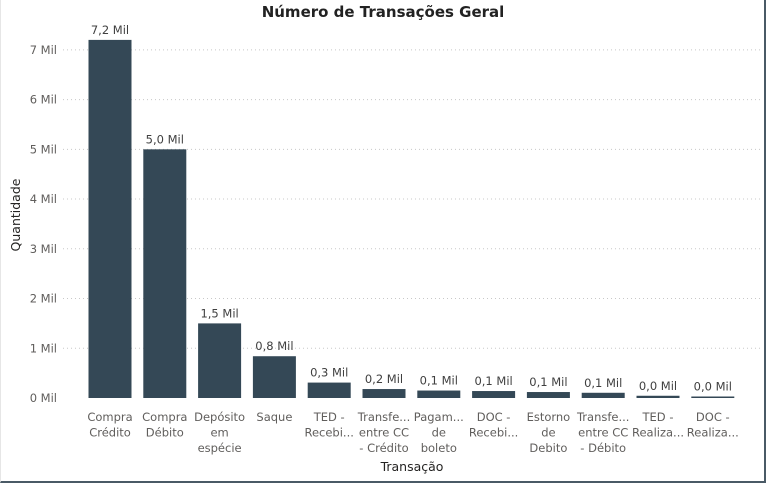  I want to click on category-label: - Crédito, so click(383, 448).